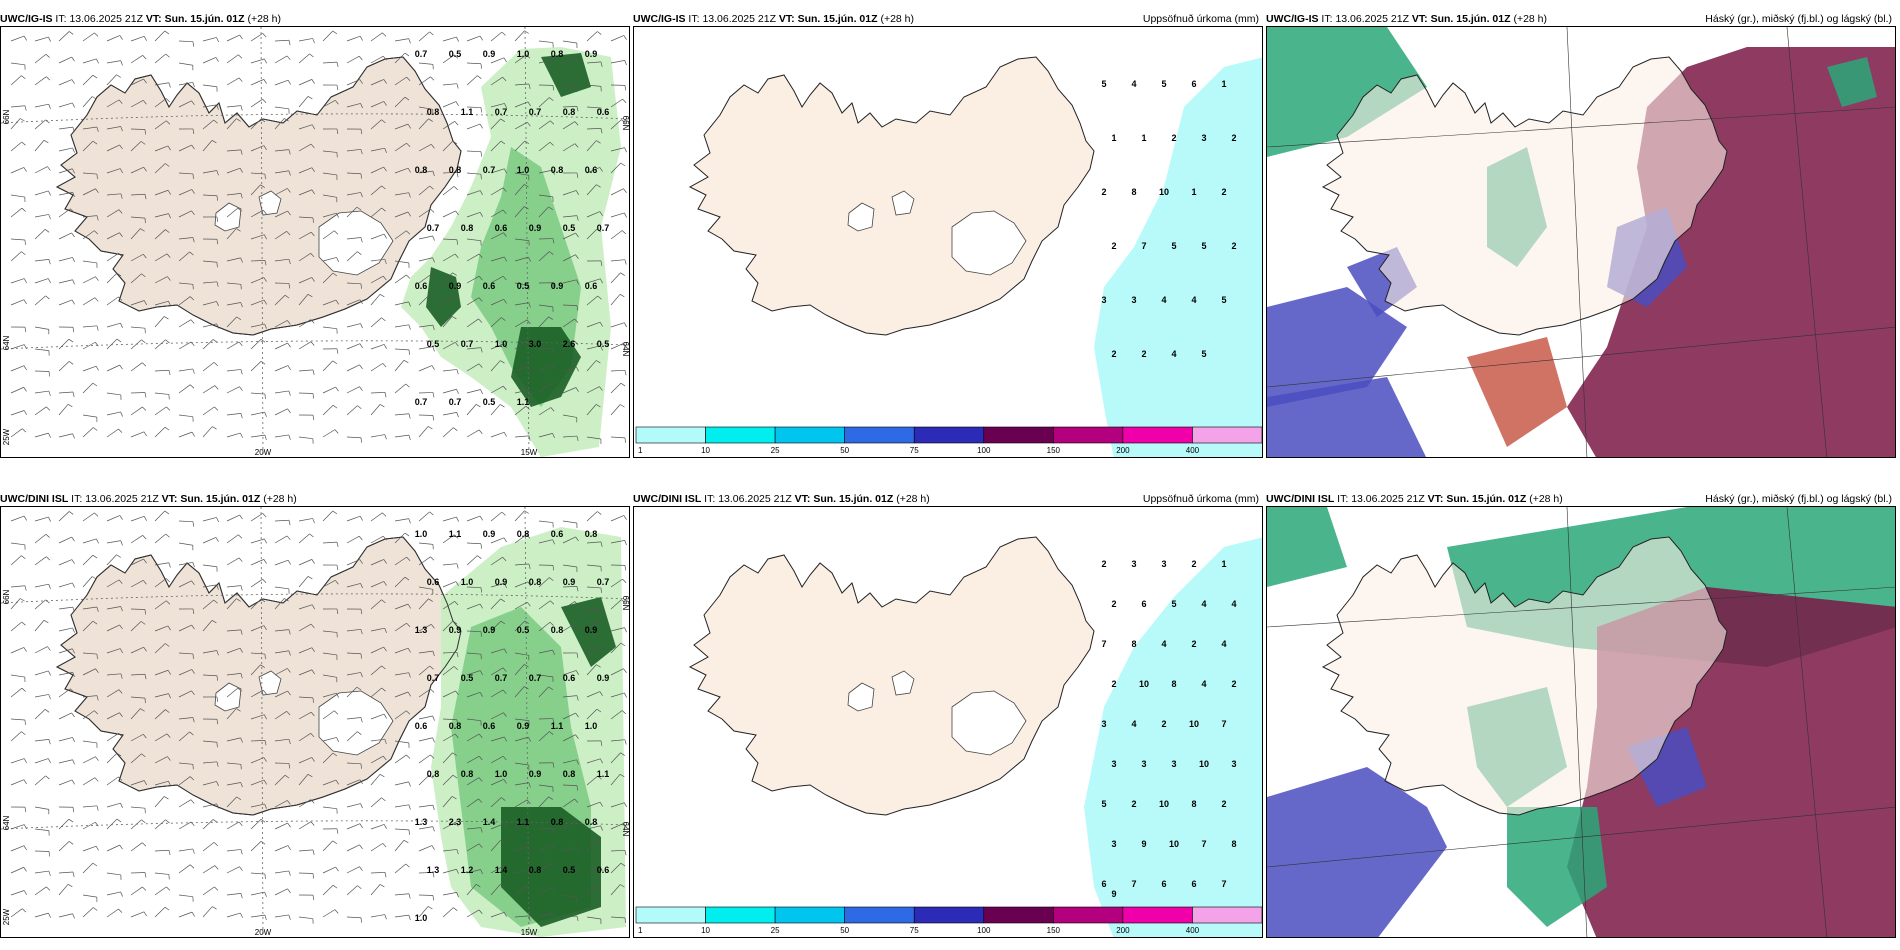 This screenshot has height=950, width=1900. Describe the element at coordinates (535, 870) in the screenshot. I see `precip-value-label: 0.8` at that location.